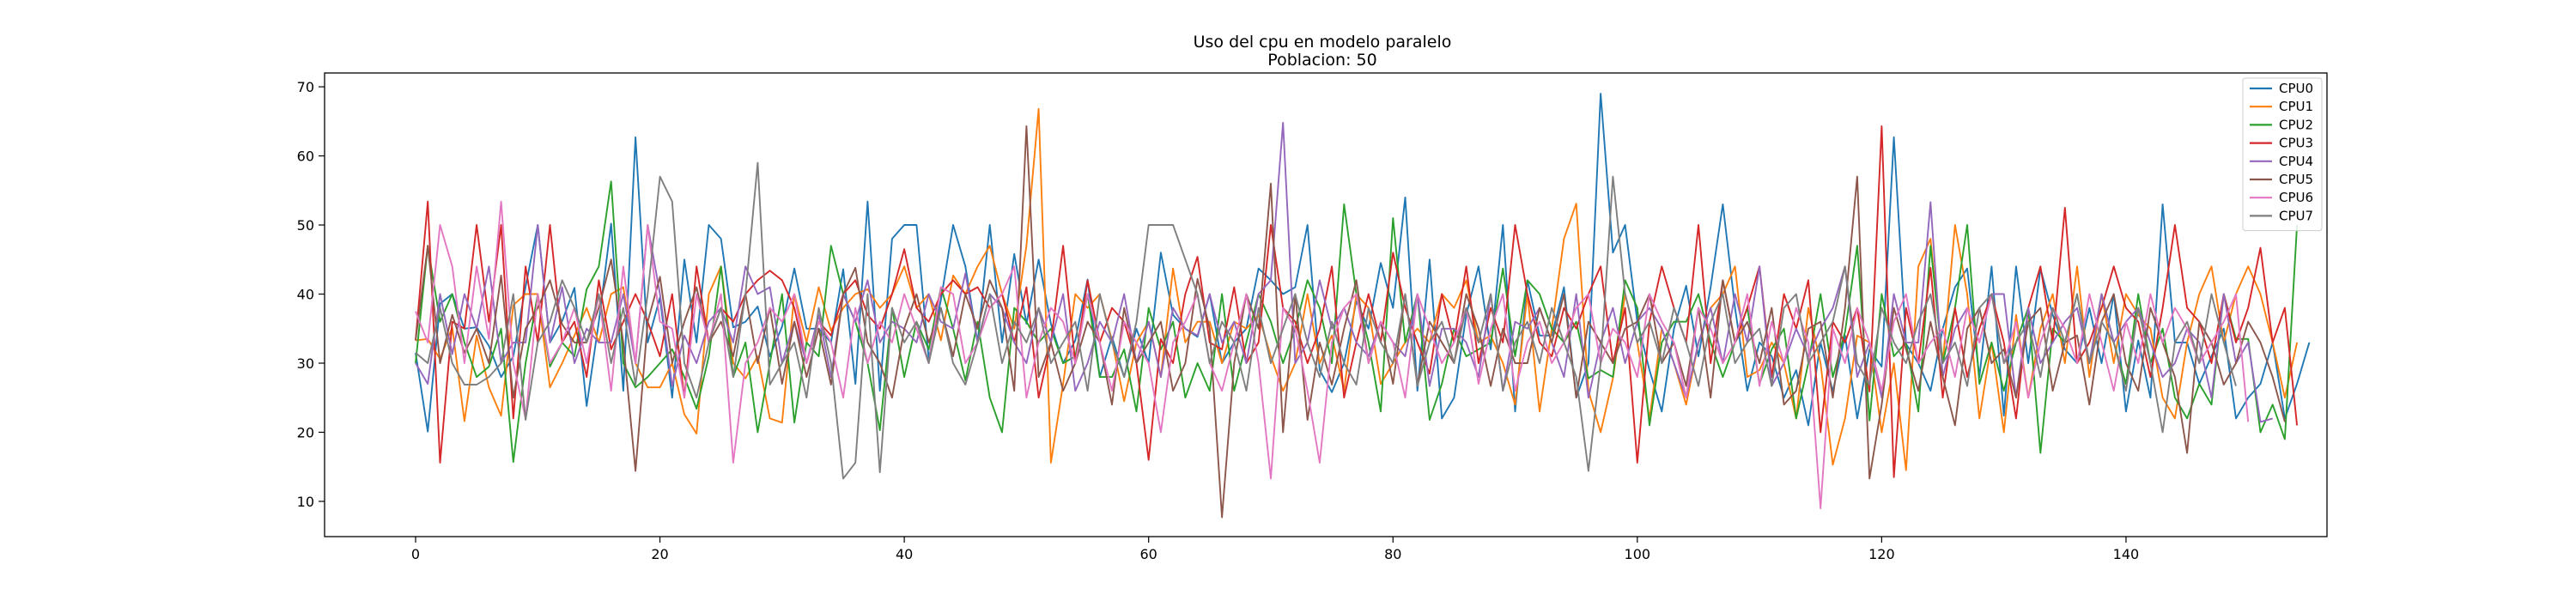 The height and width of the screenshot is (601, 2576). What do you see at coordinates (2296, 197) in the screenshot?
I see `legend-label: CPU6` at bounding box center [2296, 197].